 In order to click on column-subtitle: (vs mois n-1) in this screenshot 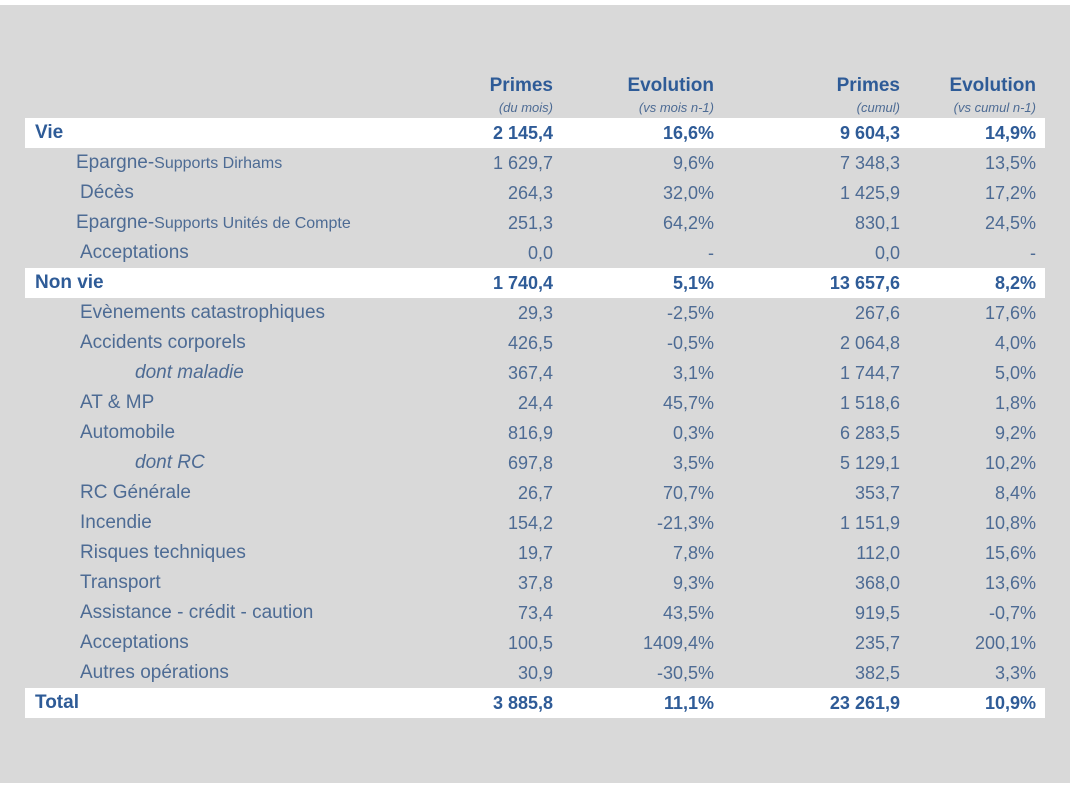, I will do `click(676, 107)`.